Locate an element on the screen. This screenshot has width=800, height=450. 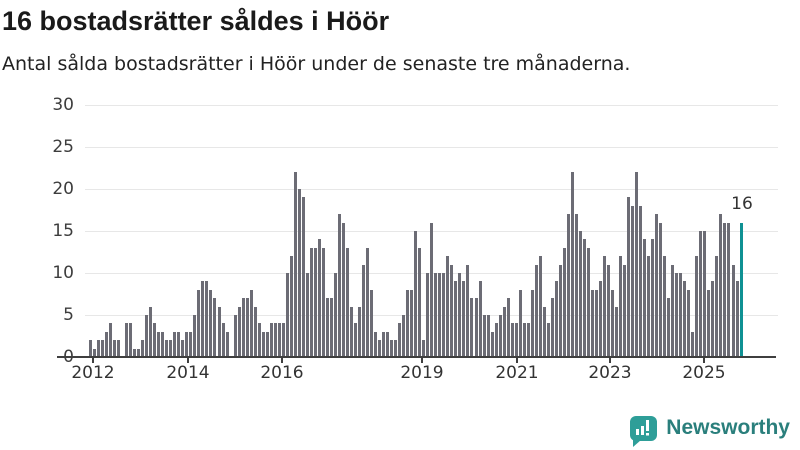
page-title: 16 bostadsrätter såldes i Höör is located at coordinates (196, 21).